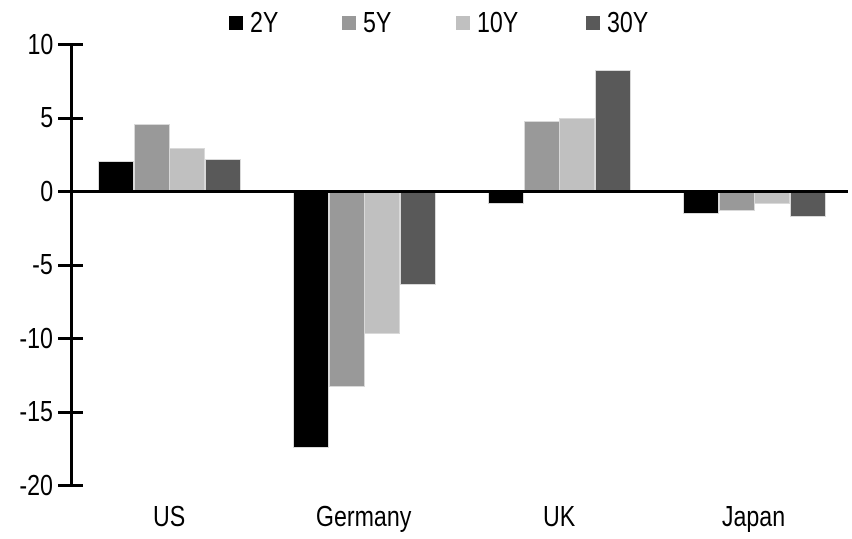 The height and width of the screenshot is (539, 852). What do you see at coordinates (418, 238) in the screenshot?
I see `bar-germany-30y` at bounding box center [418, 238].